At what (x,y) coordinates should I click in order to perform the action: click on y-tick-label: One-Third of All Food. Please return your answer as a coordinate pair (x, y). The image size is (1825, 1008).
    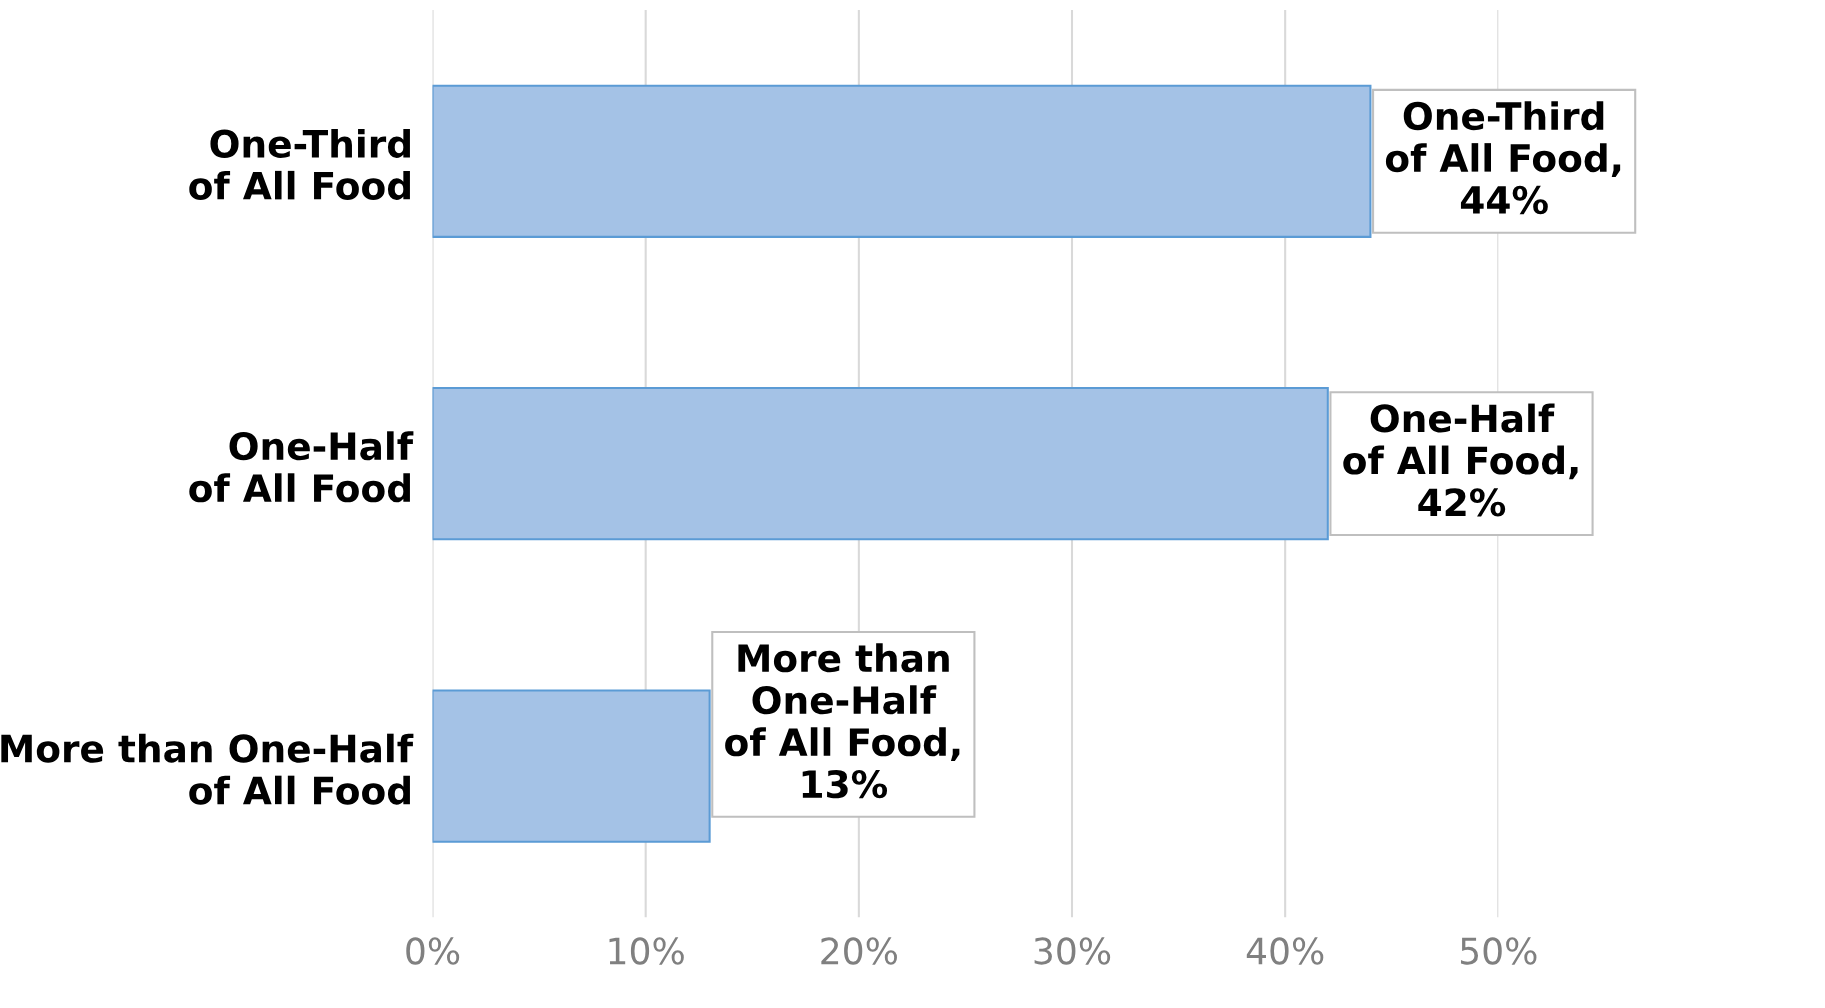
    Looking at the image, I should click on (299, 164).